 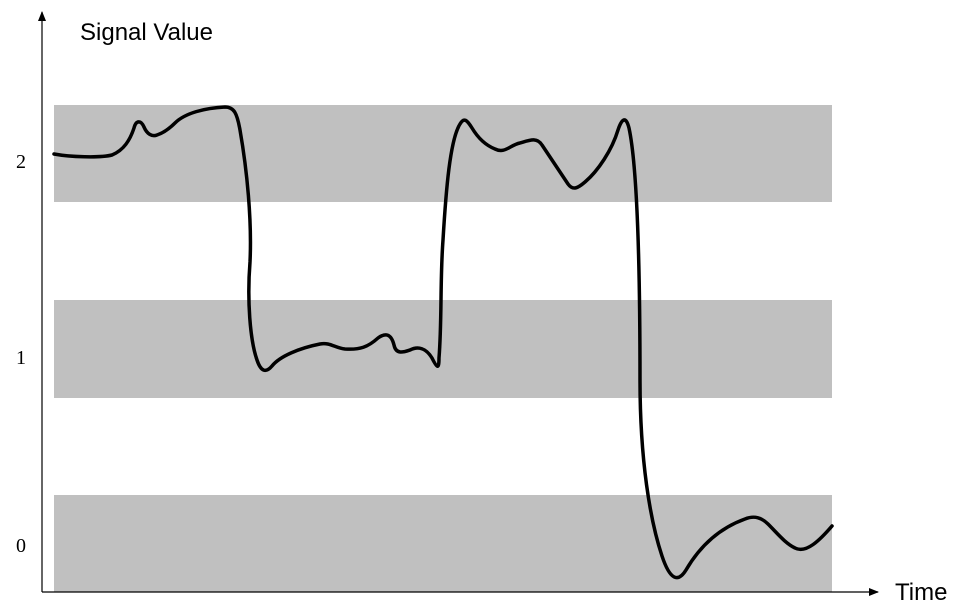 What do you see at coordinates (21, 358) in the screenshot?
I see `y-tick-label-1: 1` at bounding box center [21, 358].